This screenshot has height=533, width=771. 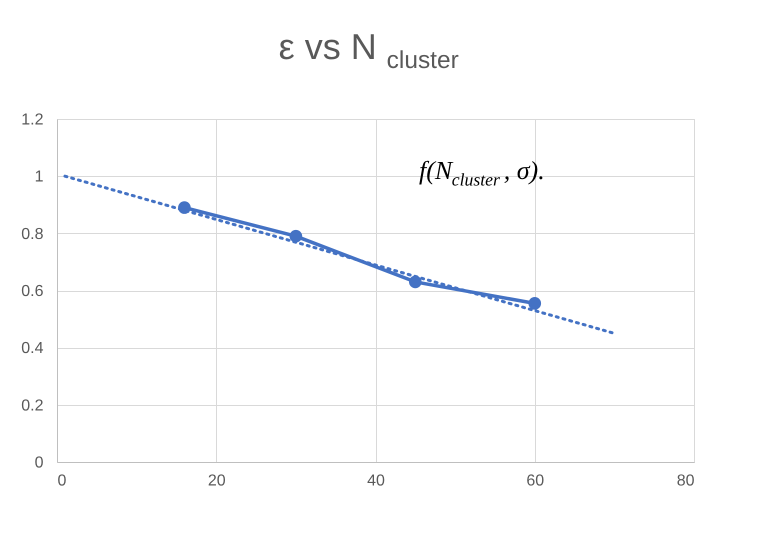 I want to click on y-tick-label: 0.4, so click(x=32, y=349).